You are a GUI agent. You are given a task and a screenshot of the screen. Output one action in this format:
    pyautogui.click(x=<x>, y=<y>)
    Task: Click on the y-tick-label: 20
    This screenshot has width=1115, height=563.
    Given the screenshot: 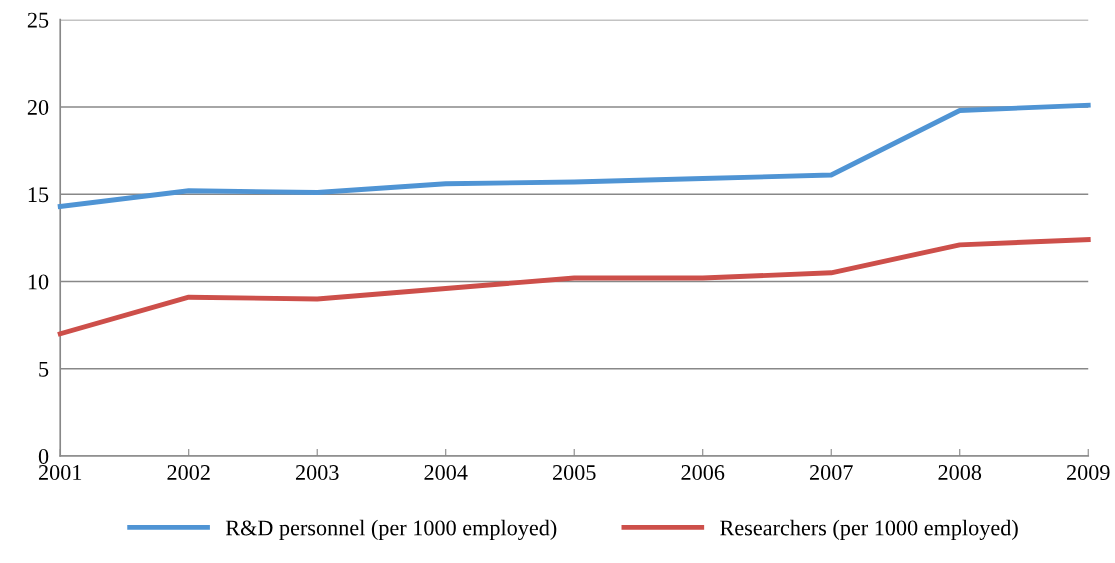 What is the action you would take?
    pyautogui.click(x=38, y=107)
    